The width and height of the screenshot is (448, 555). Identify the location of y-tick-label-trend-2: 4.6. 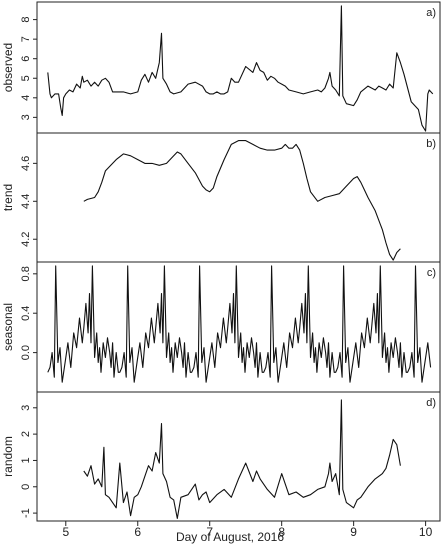
(26, 163).